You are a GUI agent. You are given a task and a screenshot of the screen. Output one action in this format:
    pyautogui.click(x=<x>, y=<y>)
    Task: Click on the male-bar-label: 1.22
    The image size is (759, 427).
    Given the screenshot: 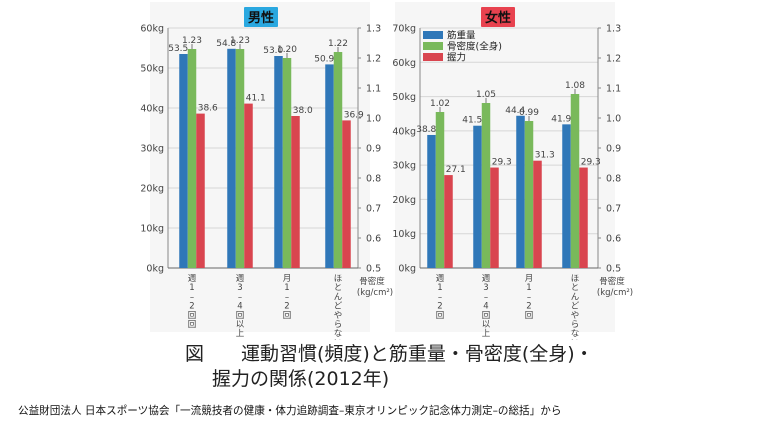 What is the action you would take?
    pyautogui.click(x=338, y=44)
    